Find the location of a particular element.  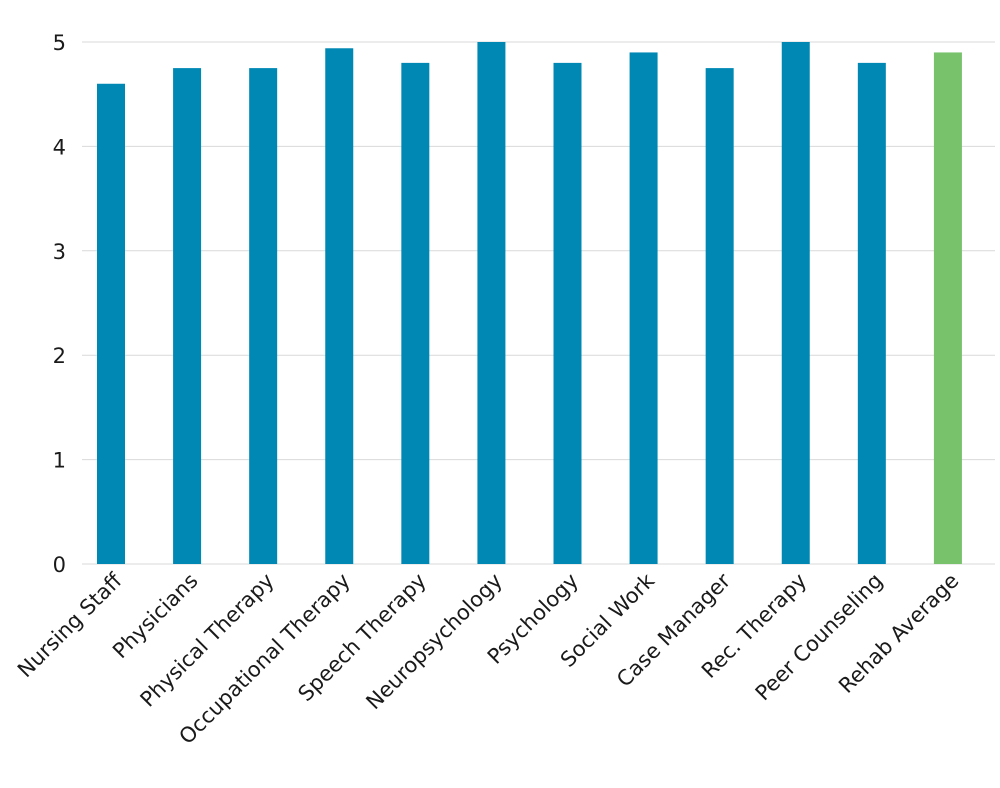

y-axis-tick-labels: 0 1 2 3 4 5 is located at coordinates (59, 304).